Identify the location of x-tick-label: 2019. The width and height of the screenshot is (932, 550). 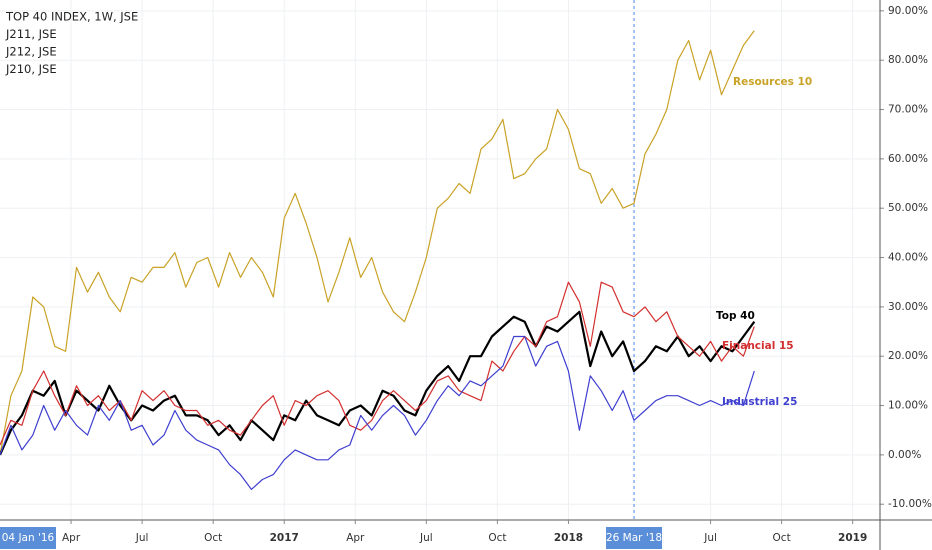
(852, 538).